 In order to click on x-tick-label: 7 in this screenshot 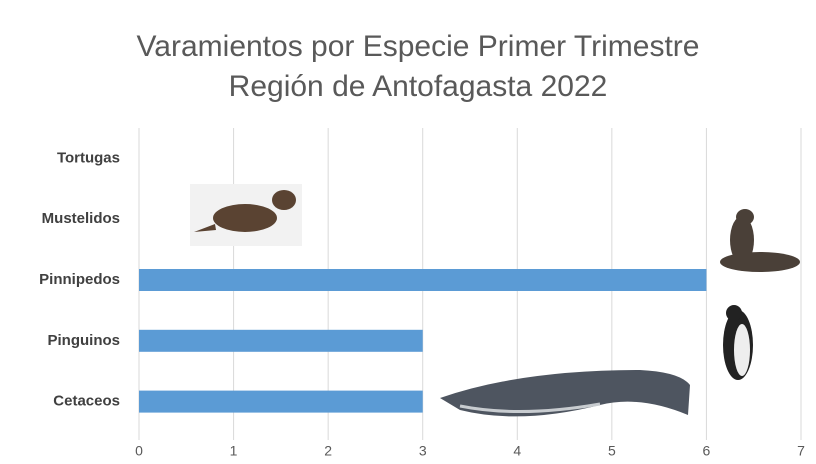, I will do `click(801, 451)`.